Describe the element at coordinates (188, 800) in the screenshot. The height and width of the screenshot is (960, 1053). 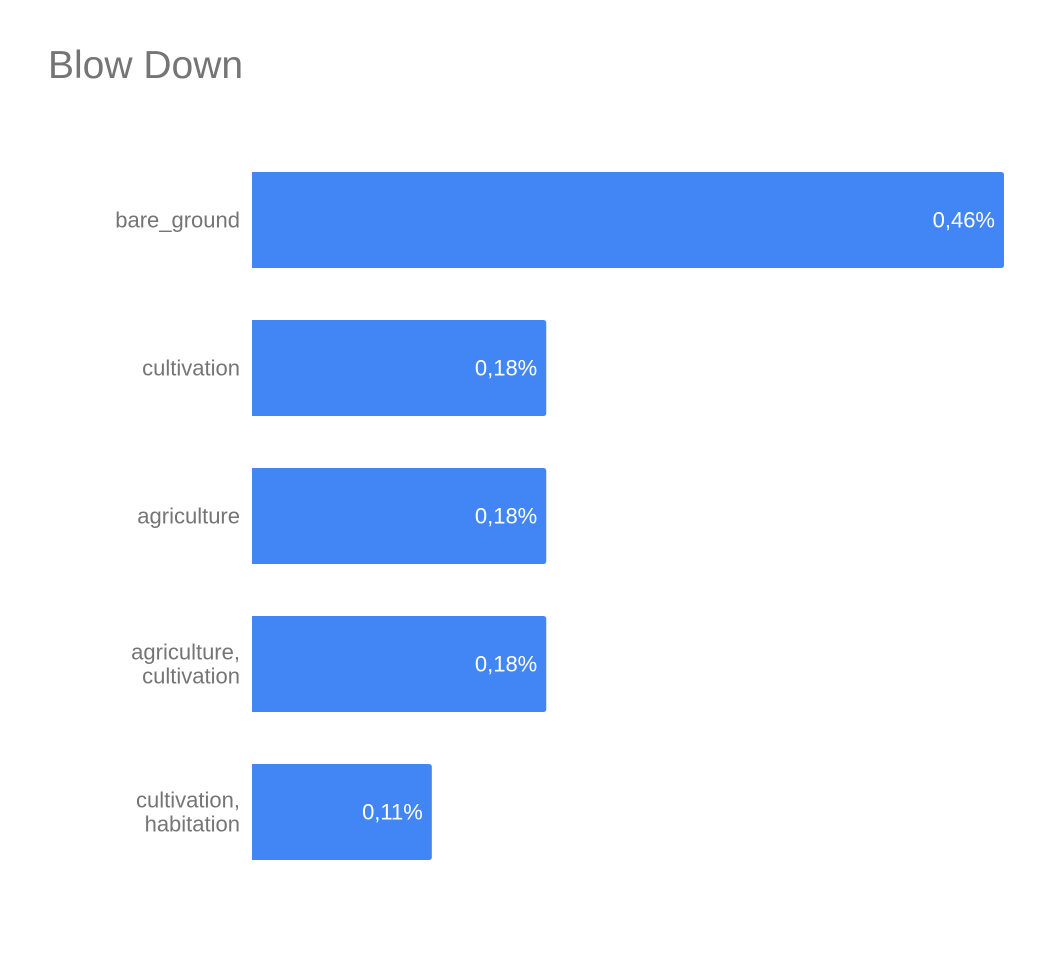
I see `category-tick-label: cultivation,` at that location.